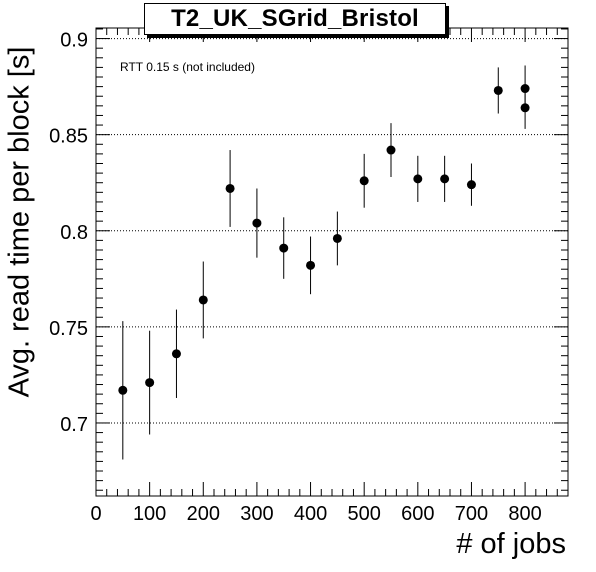 The height and width of the screenshot is (572, 596). Describe the element at coordinates (471, 514) in the screenshot. I see `x-tick-label: 700` at that location.